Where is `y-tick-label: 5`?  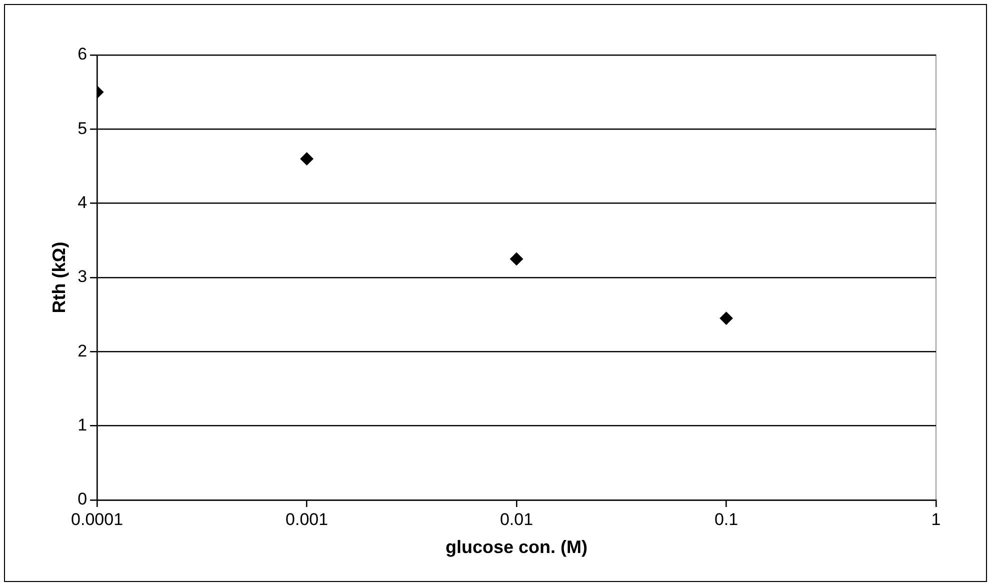 y-tick-label: 5 is located at coordinates (83, 128).